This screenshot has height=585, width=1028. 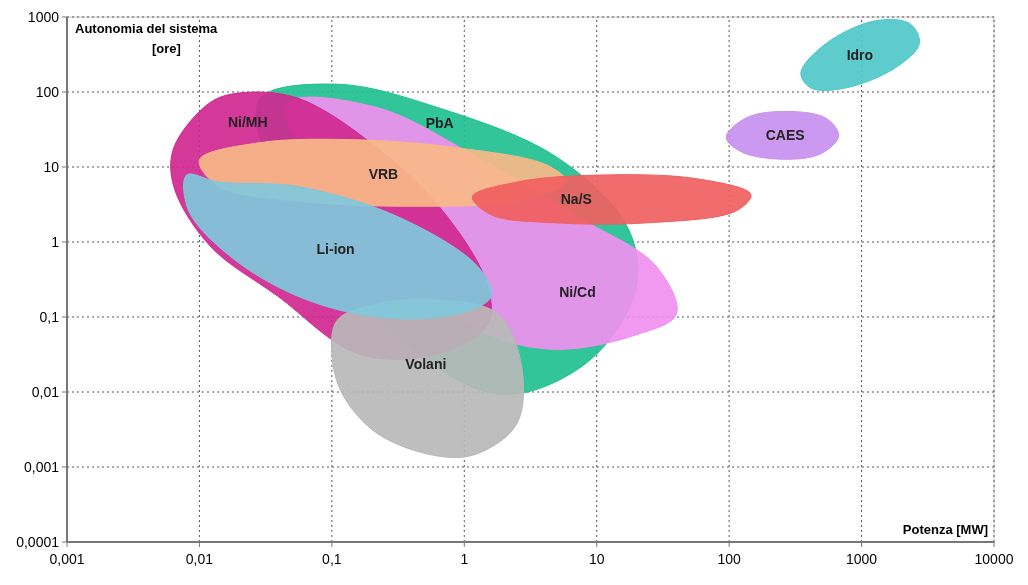 I want to click on series-label: CAES, so click(x=785, y=135).